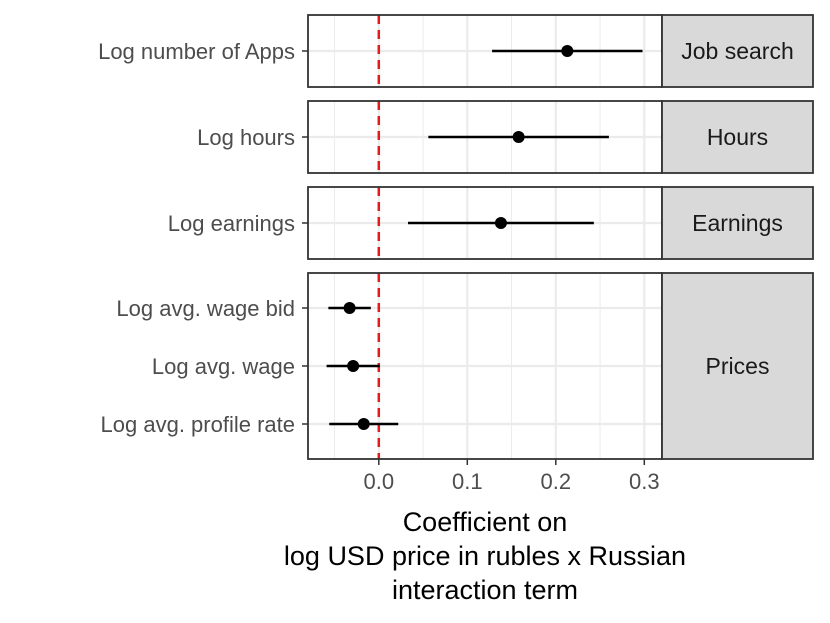  I want to click on y-tick-label: Log number of Apps, so click(196, 51).